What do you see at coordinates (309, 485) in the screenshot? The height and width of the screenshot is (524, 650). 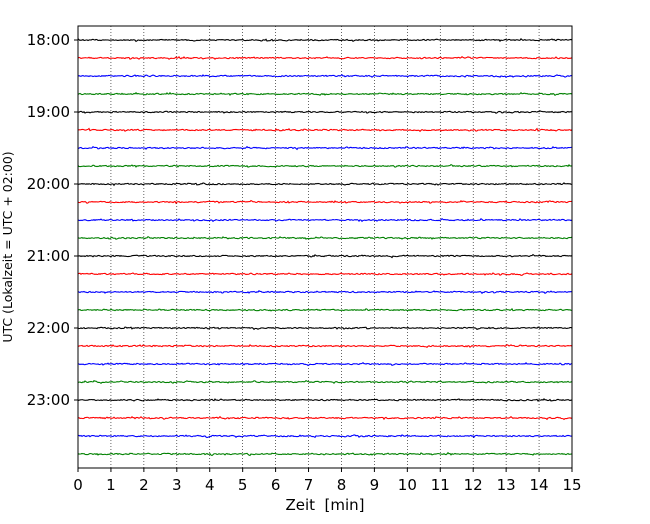 I see `x-tick-label: 7` at bounding box center [309, 485].